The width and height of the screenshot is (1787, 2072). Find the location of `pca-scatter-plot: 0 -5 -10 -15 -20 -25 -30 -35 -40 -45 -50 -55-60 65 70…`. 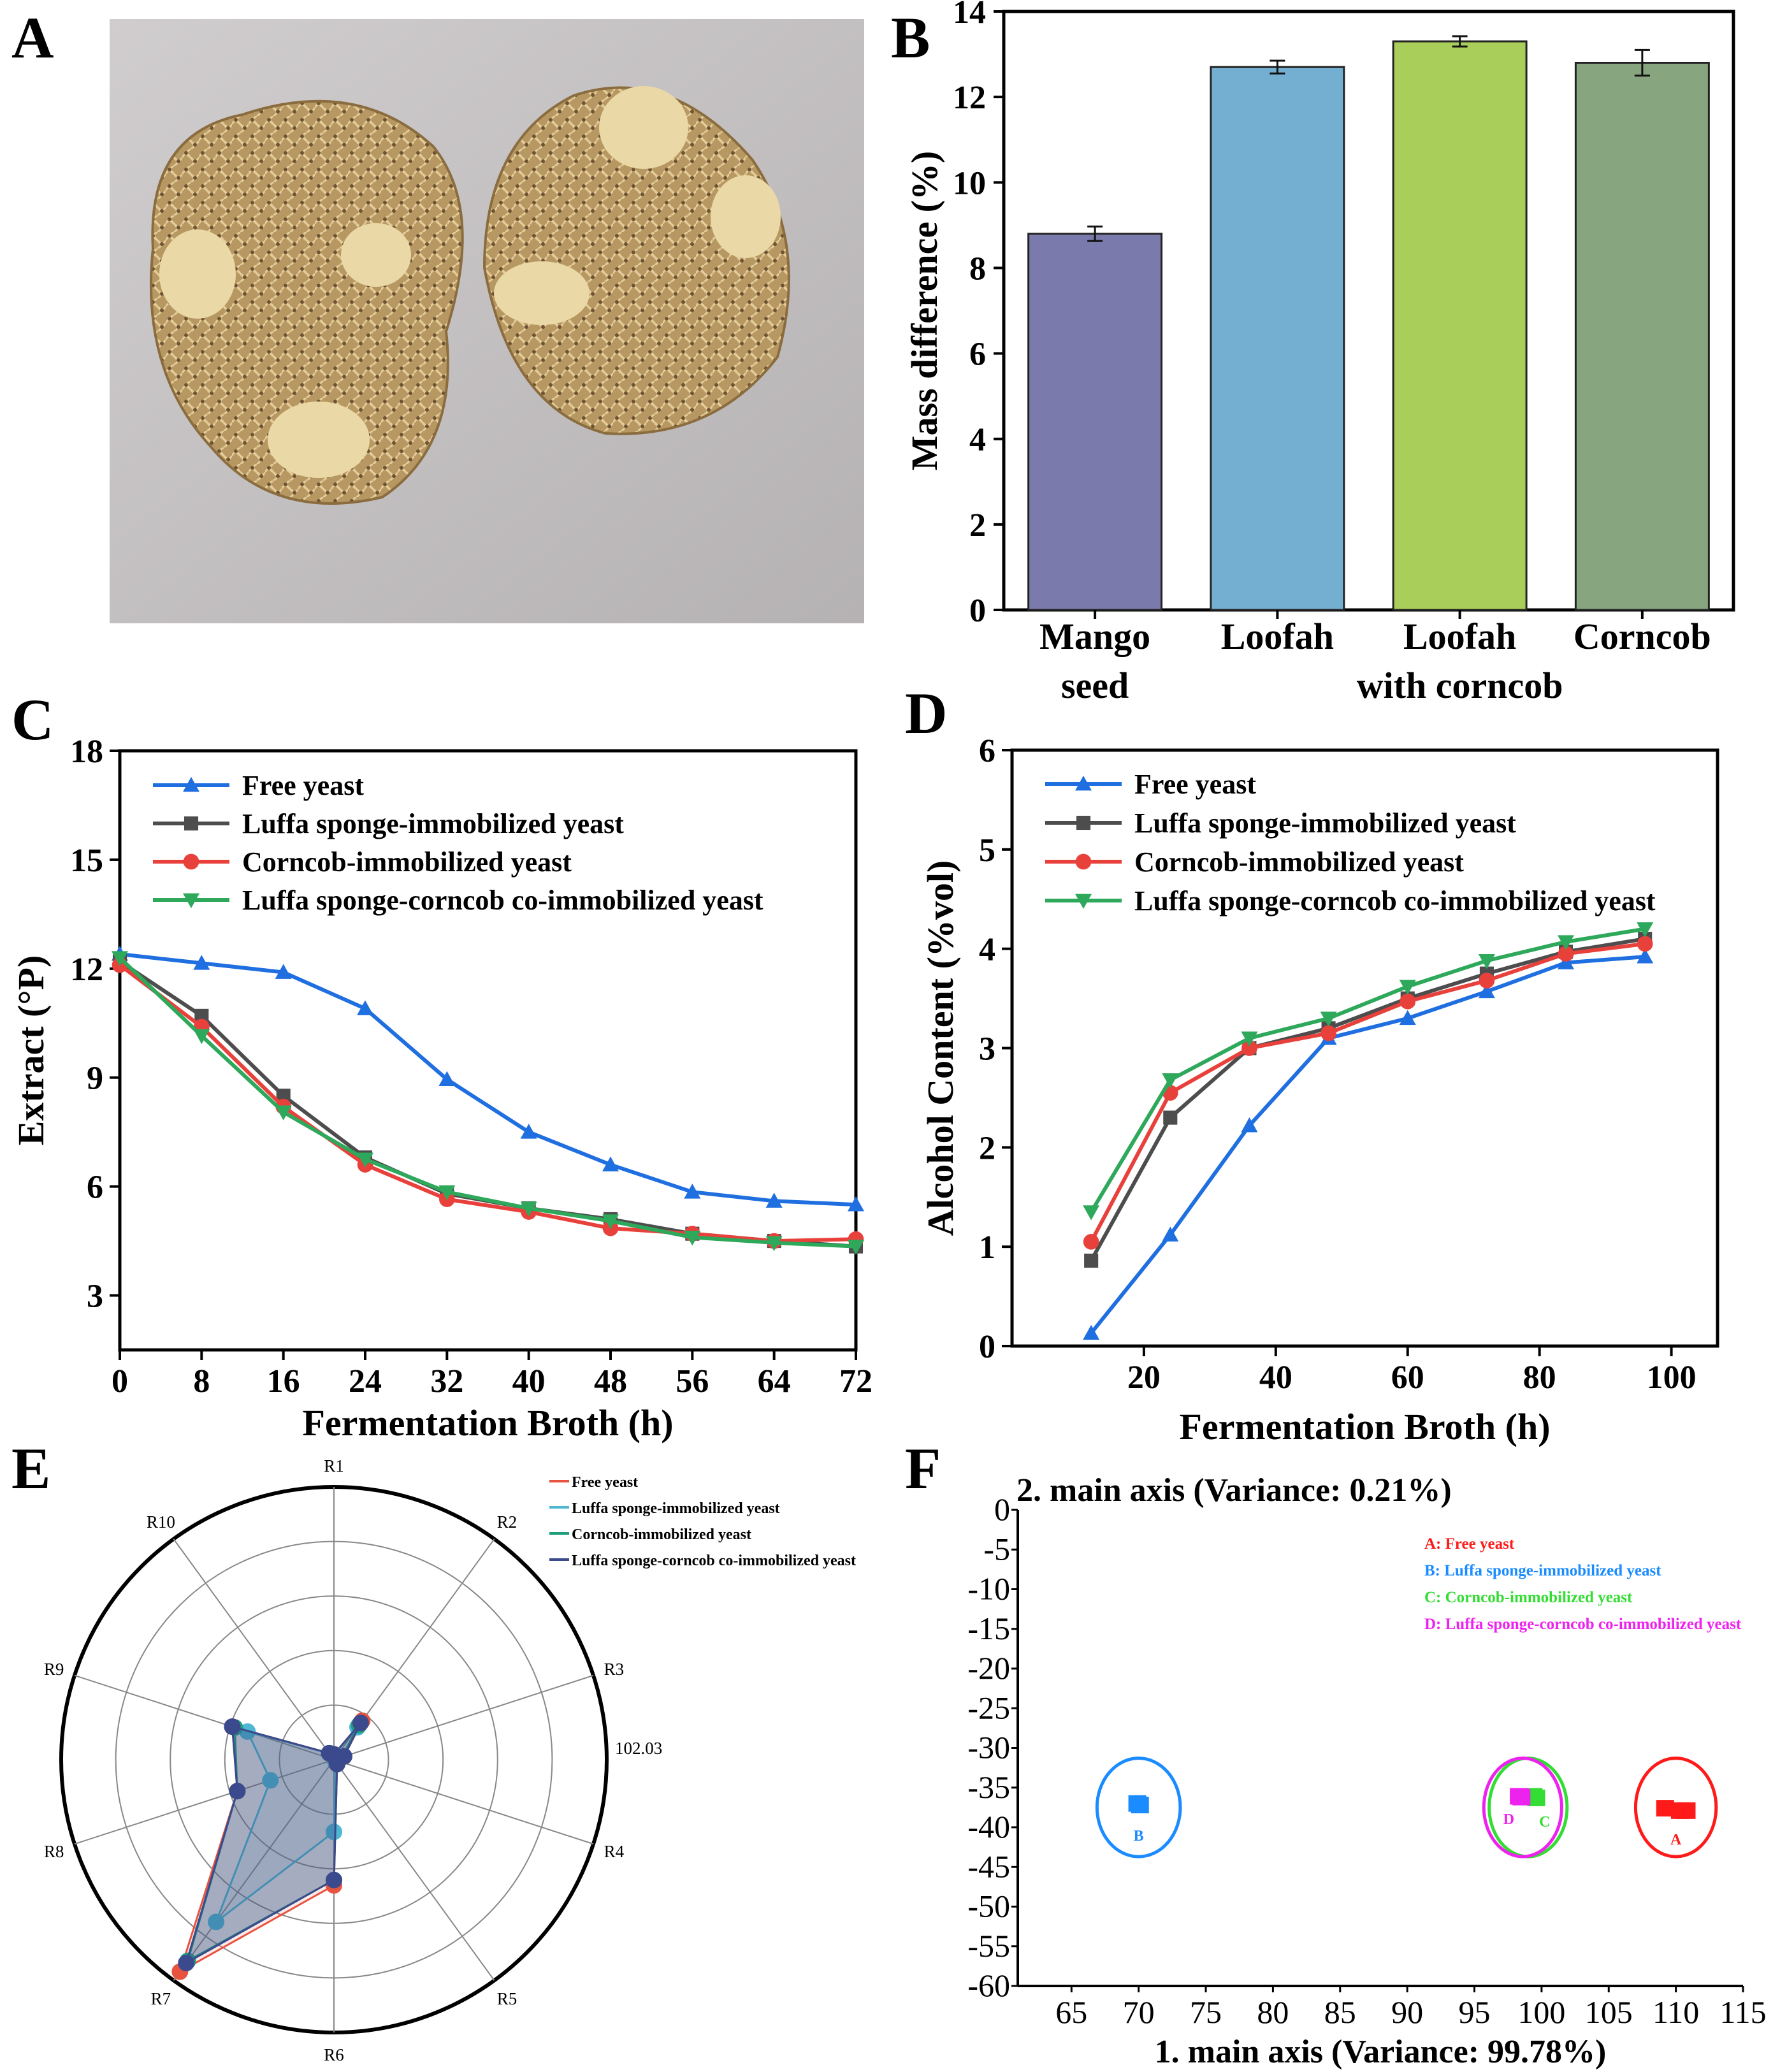

pca-scatter-plot: 0 -5 -10 -15 -20 -25 -30 -35 -40 -45 -50 -55-60 65 70… is located at coordinates (1366, 1771).